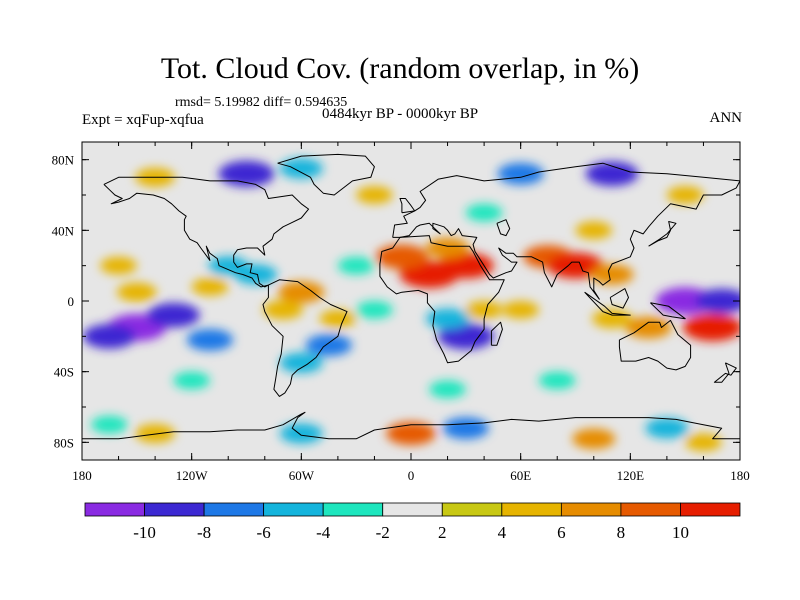  What do you see at coordinates (407, 206) in the screenshot?
I see `coastline-uk` at bounding box center [407, 206].